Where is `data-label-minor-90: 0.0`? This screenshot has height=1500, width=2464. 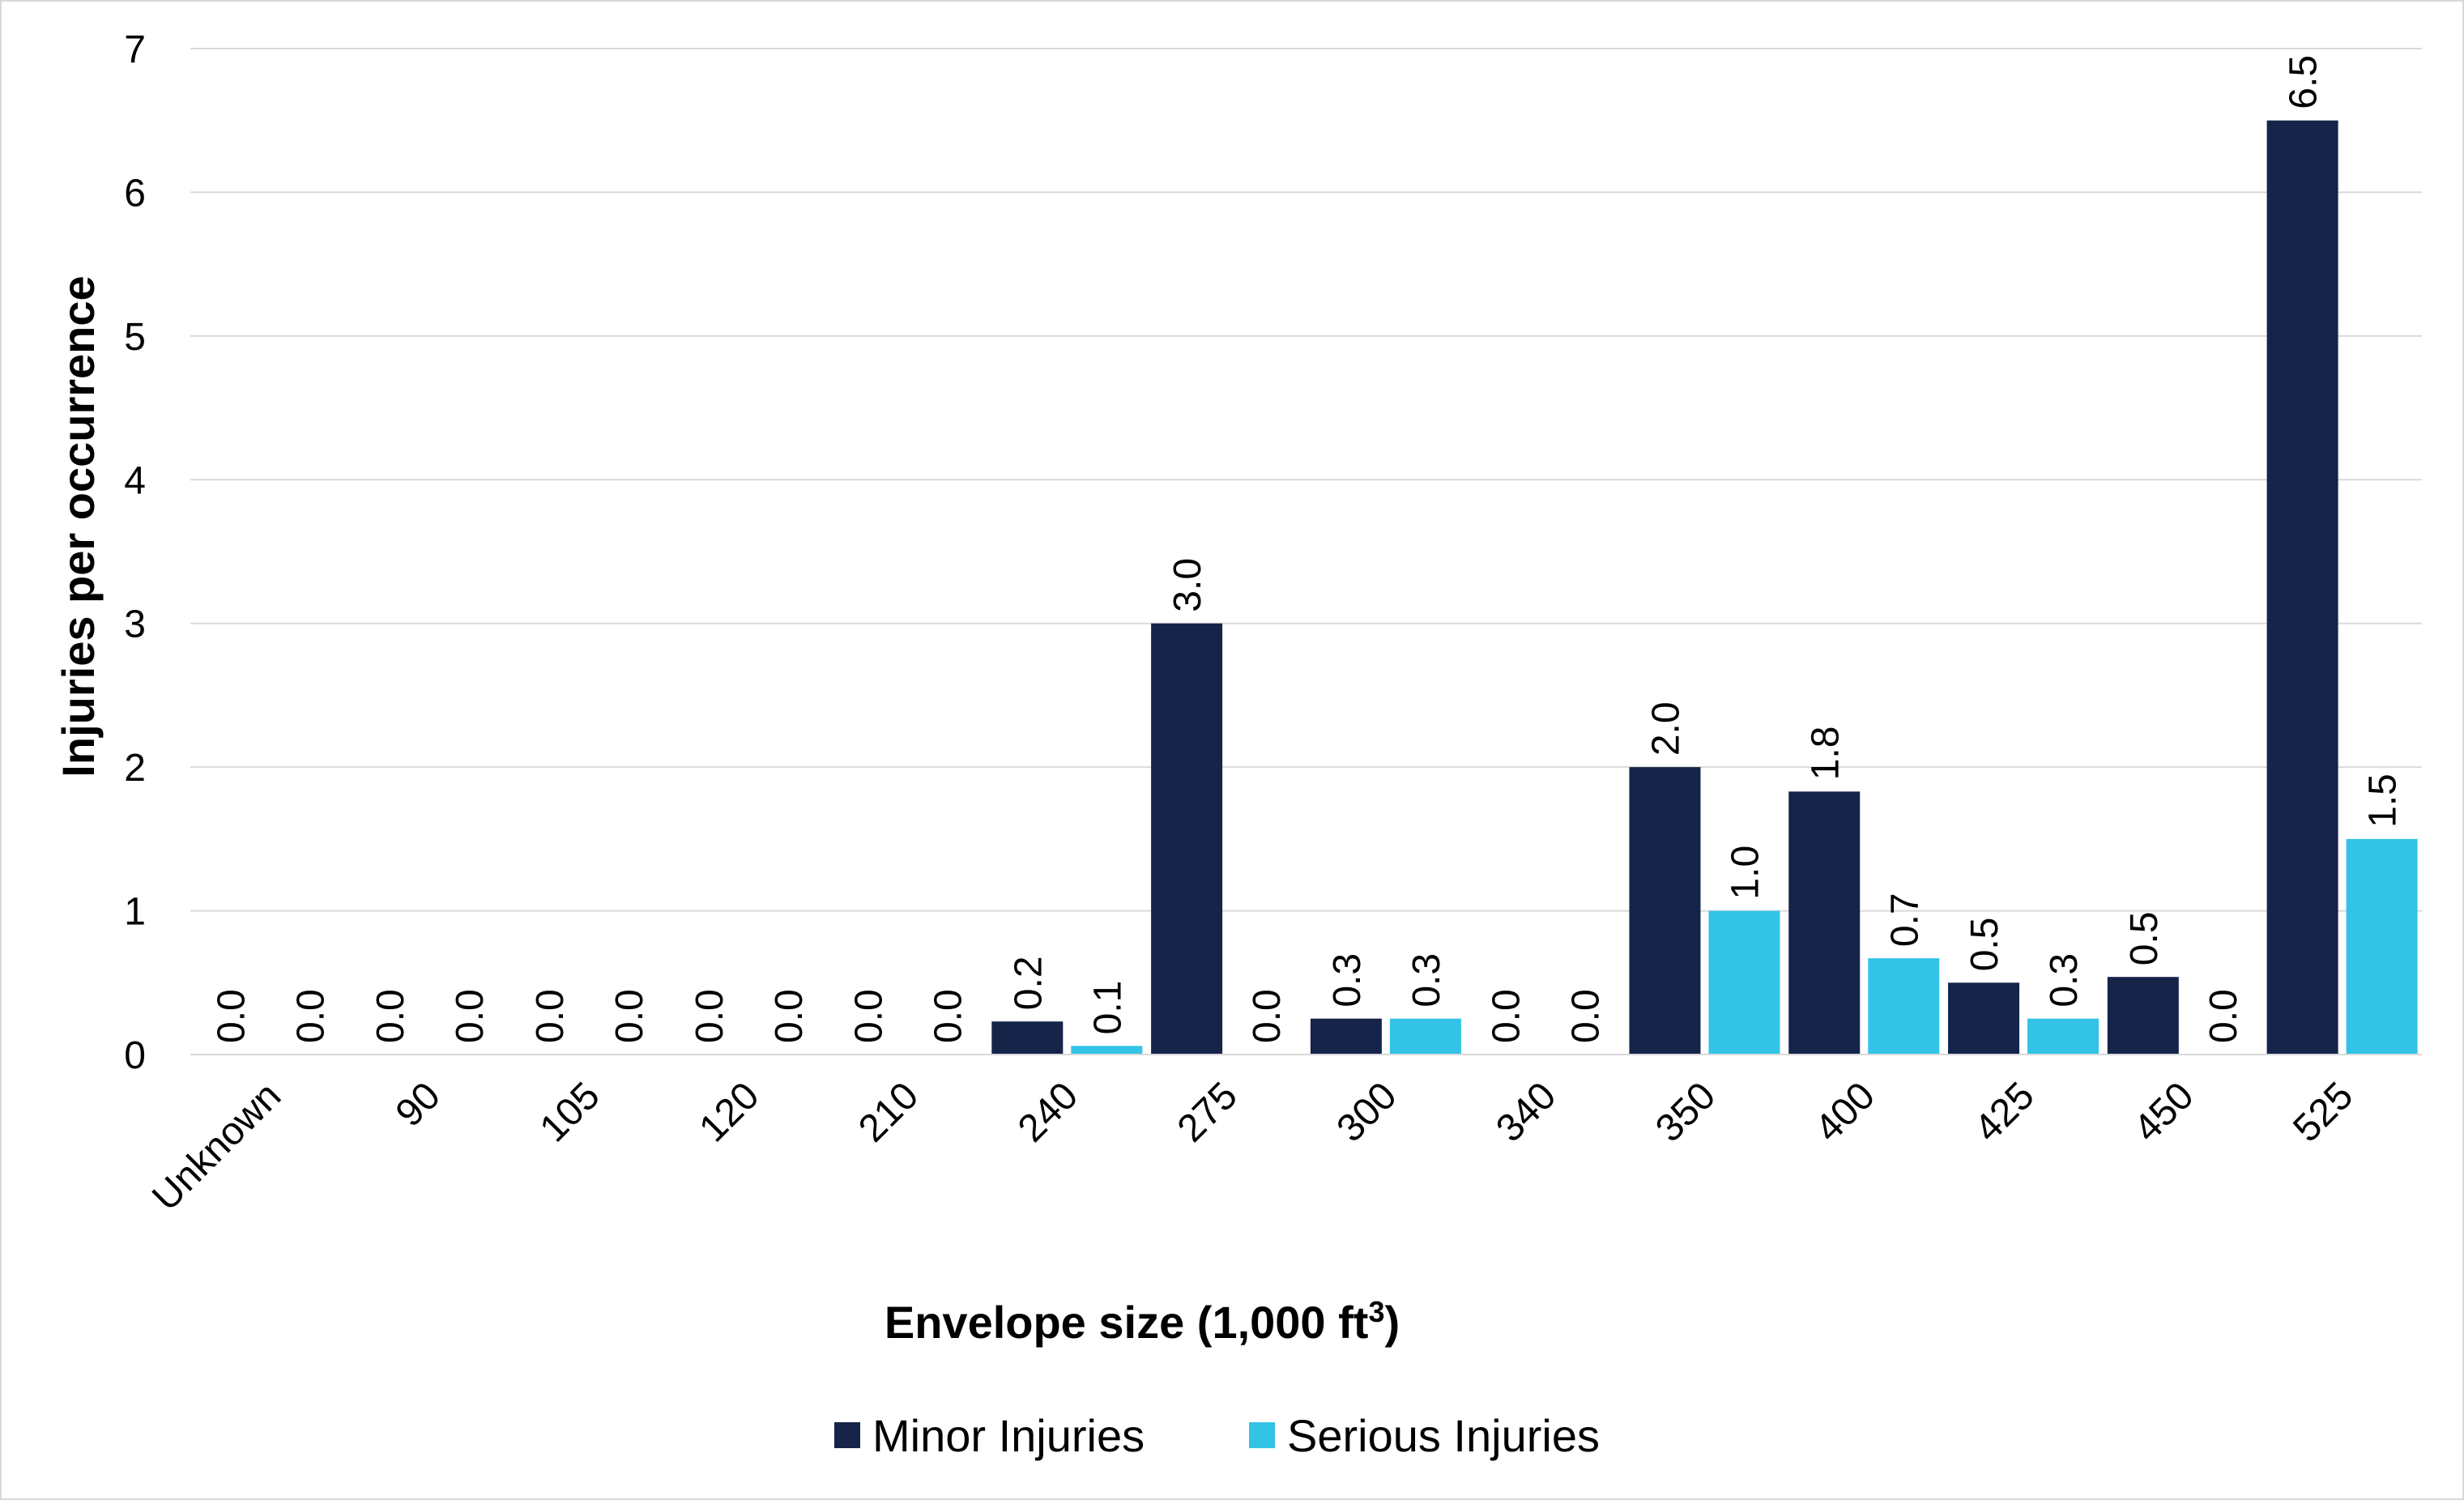
data-label-minor-90: 0.0 is located at coordinates (390, 1016).